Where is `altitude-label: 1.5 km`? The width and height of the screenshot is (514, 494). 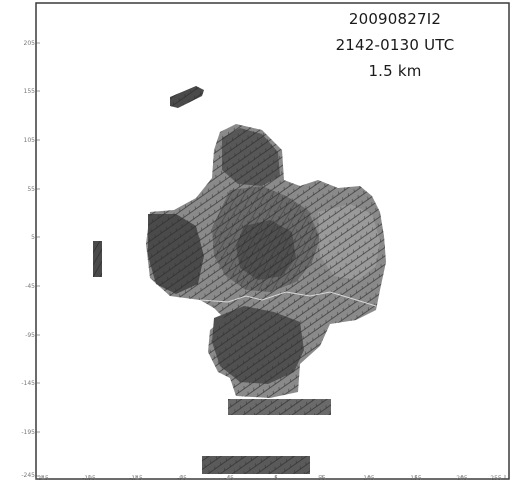
altitude-label: 1.5 km is located at coordinates (395, 71).